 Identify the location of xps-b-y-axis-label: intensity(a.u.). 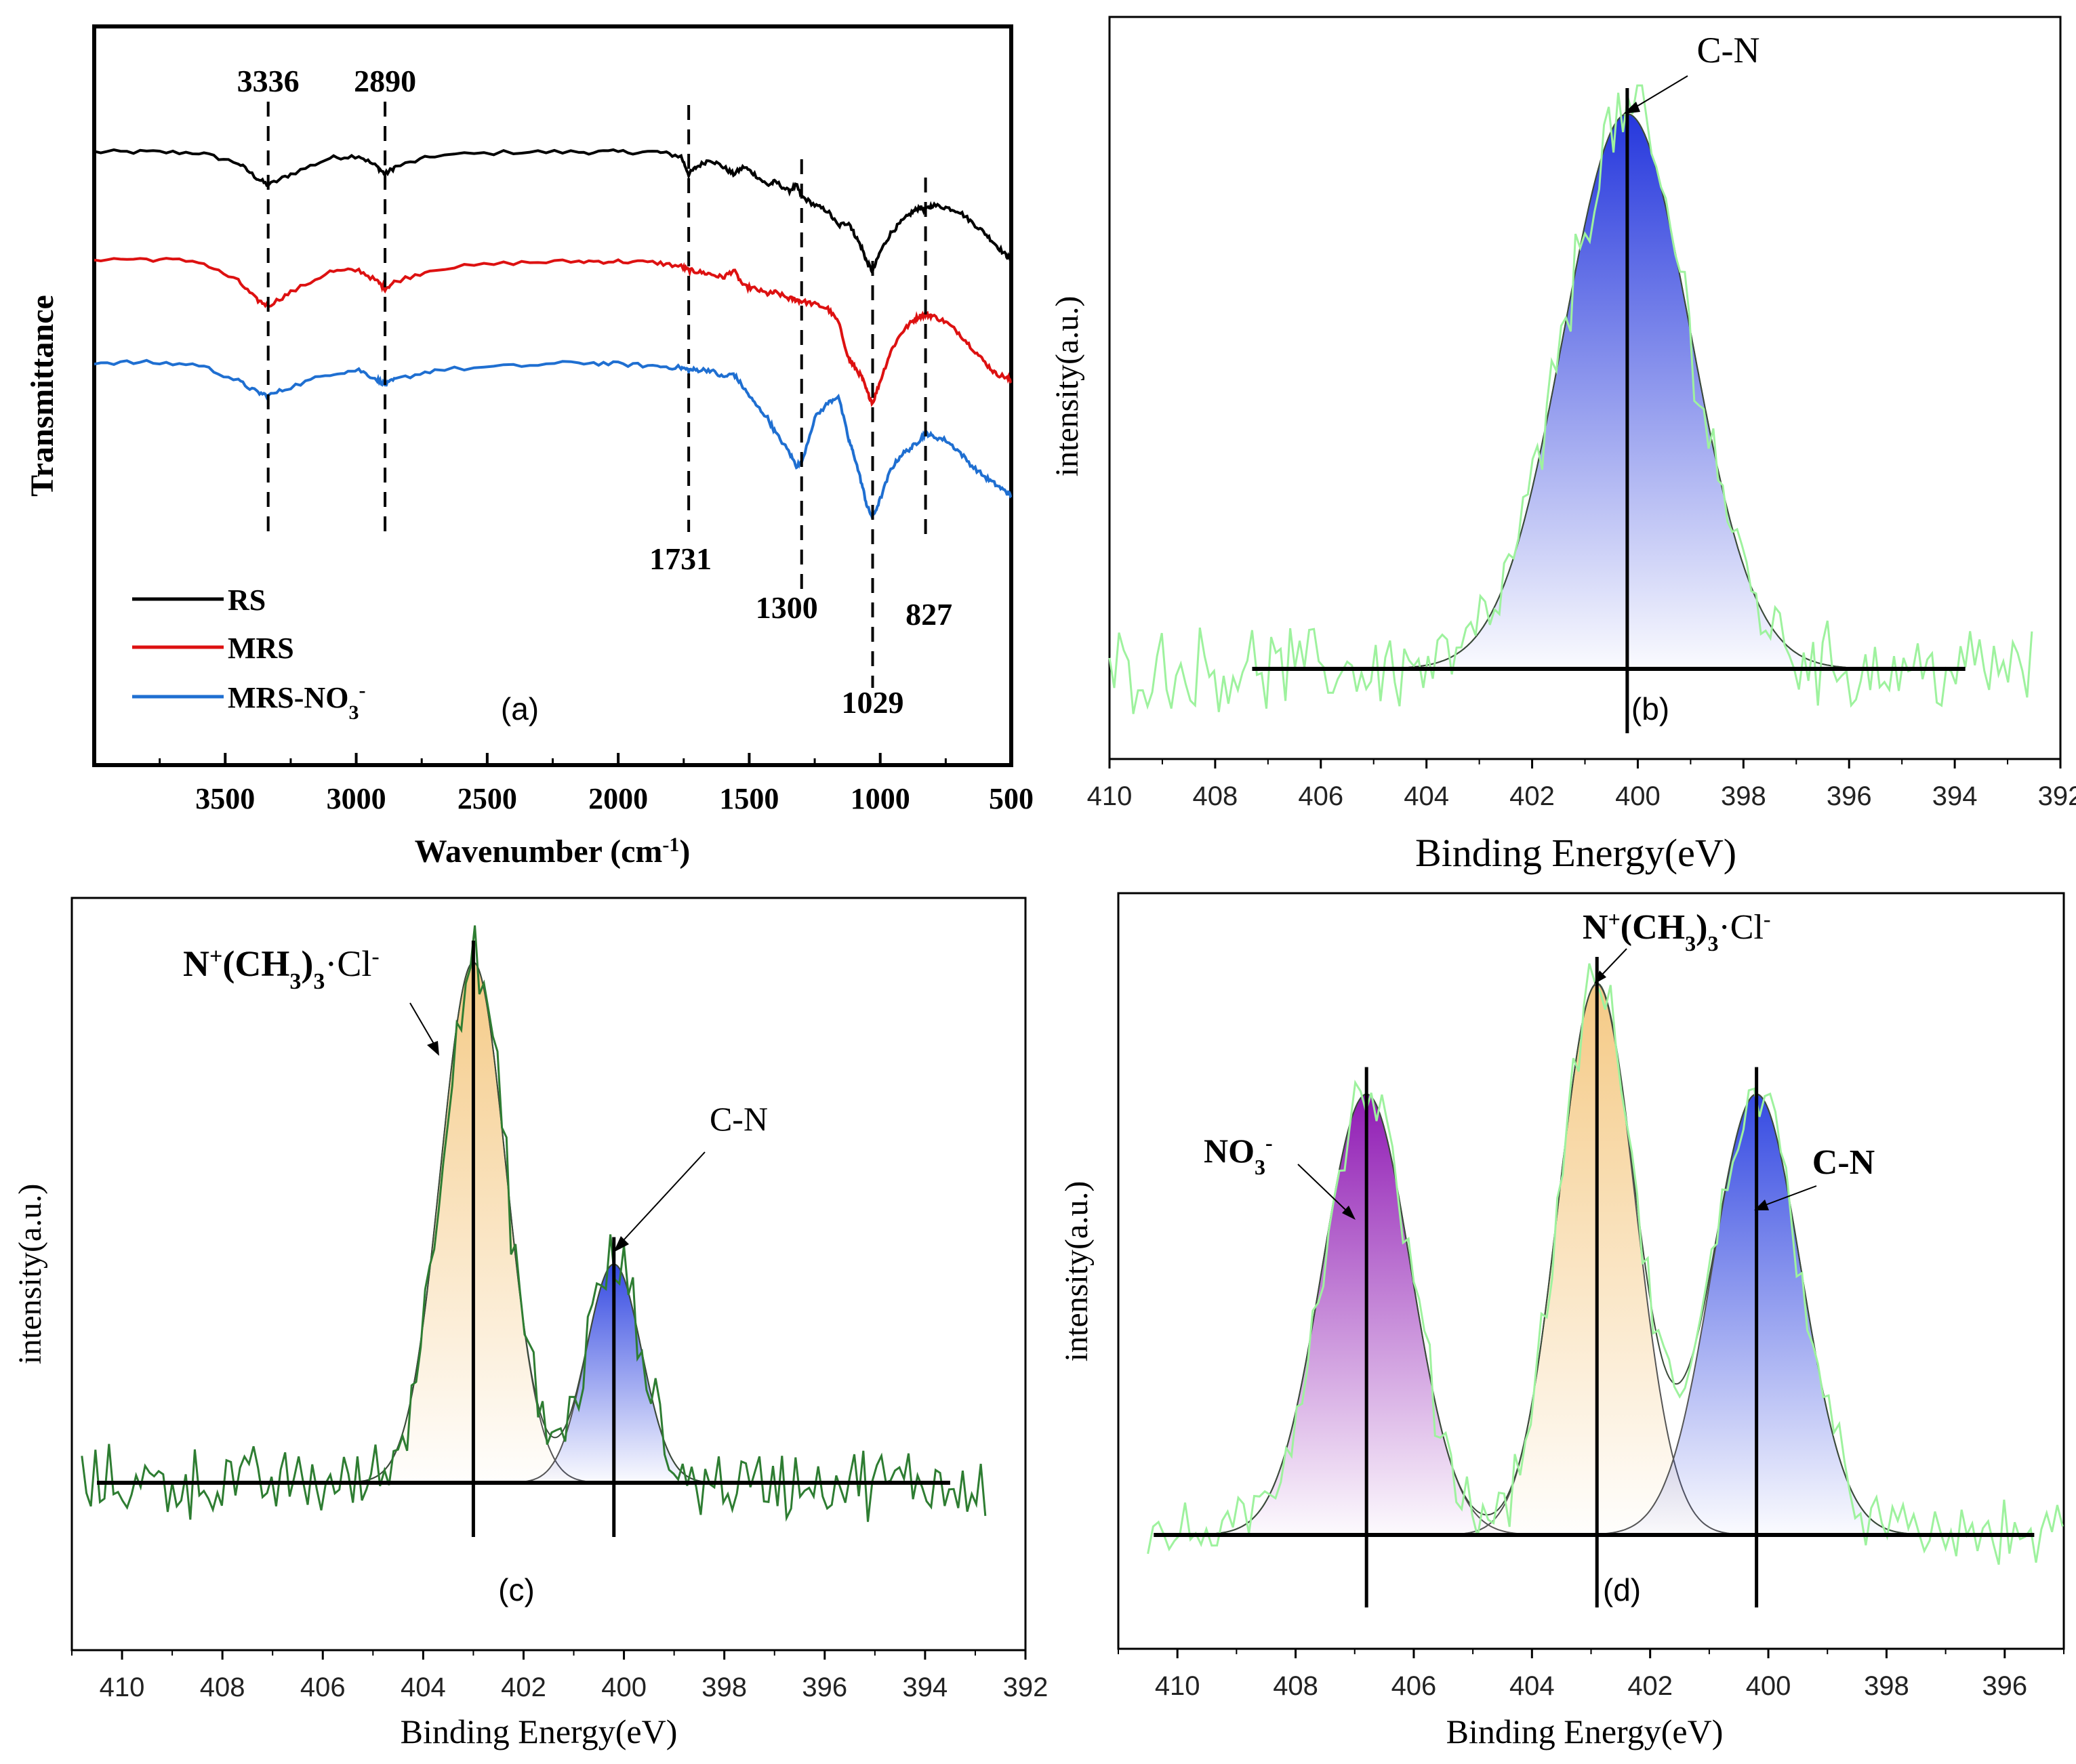
(1067, 386).